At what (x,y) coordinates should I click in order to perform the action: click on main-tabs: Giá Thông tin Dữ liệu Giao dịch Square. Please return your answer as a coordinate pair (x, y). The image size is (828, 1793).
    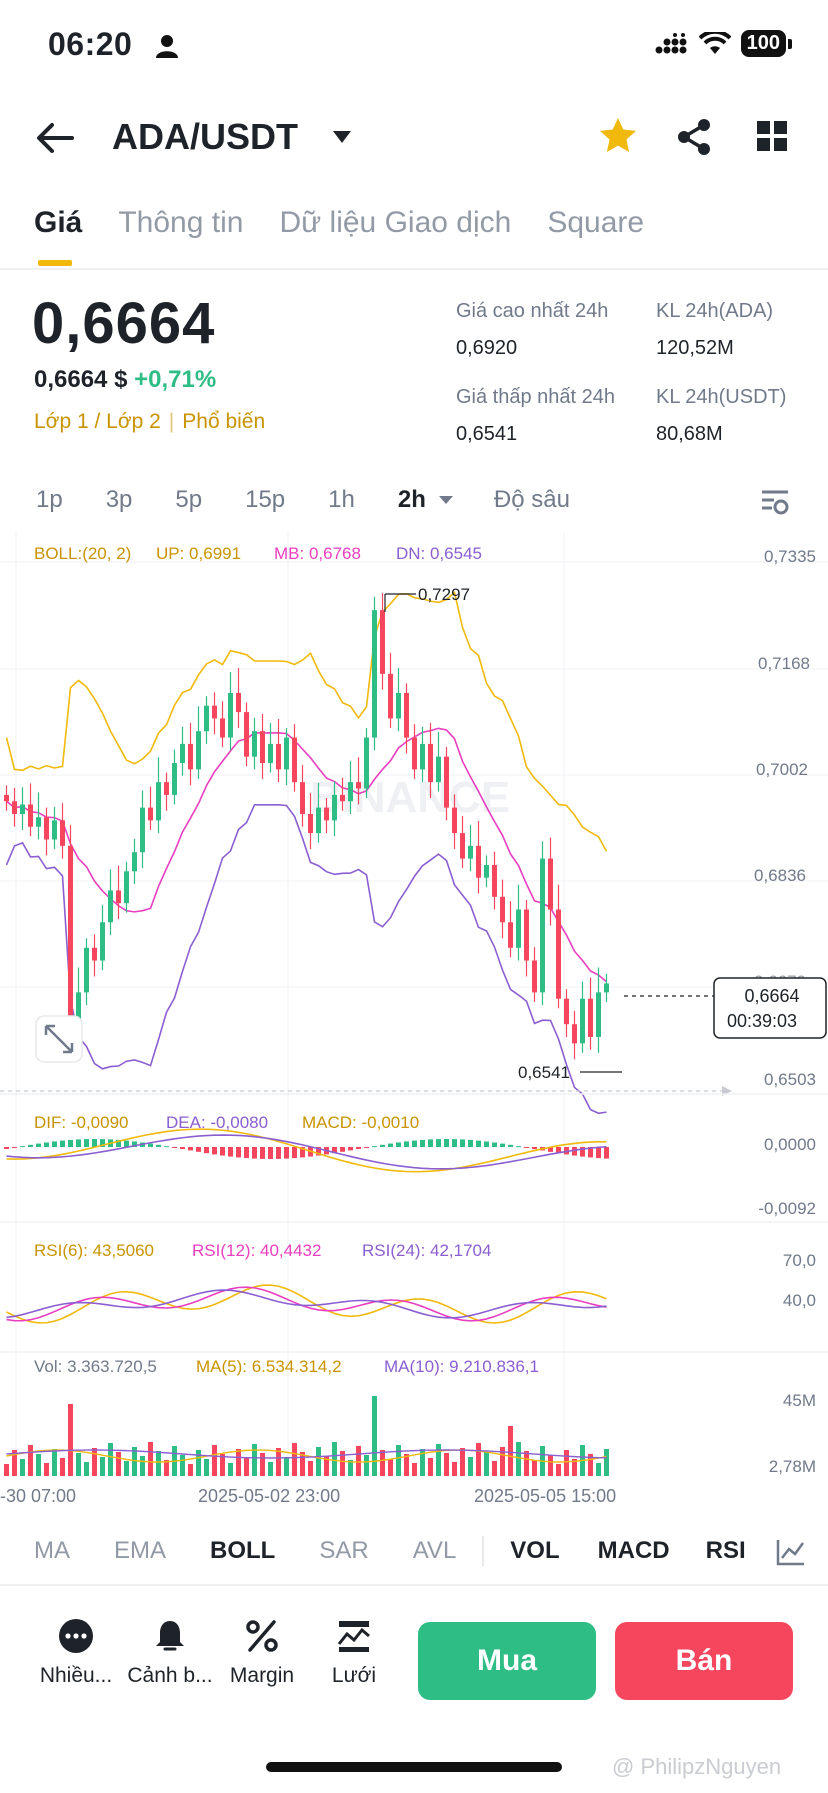
    Looking at the image, I should click on (339, 236).